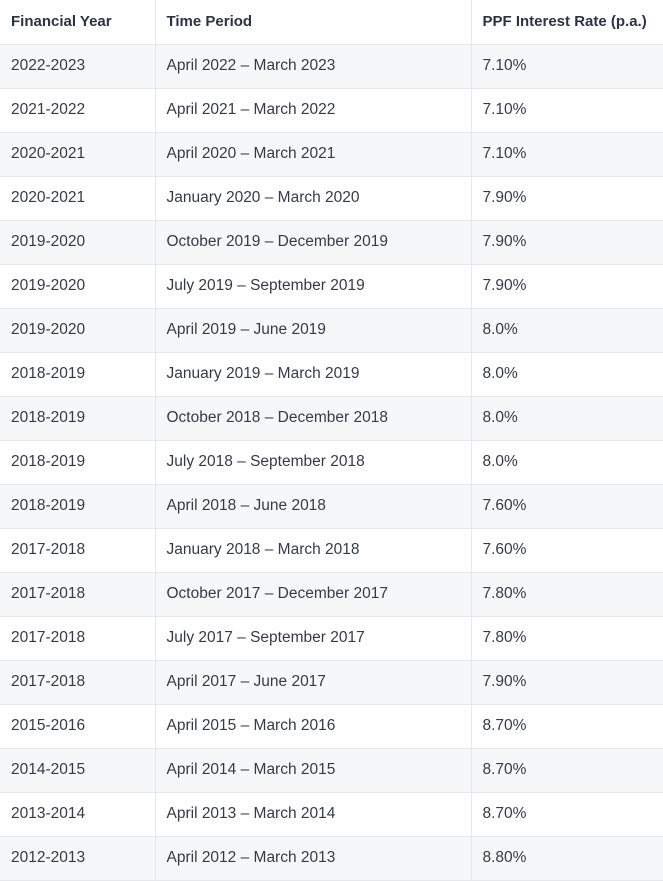 This screenshot has height=881, width=663. What do you see at coordinates (78, 770) in the screenshot?
I see `cell-financial-year: 2014-2015` at bounding box center [78, 770].